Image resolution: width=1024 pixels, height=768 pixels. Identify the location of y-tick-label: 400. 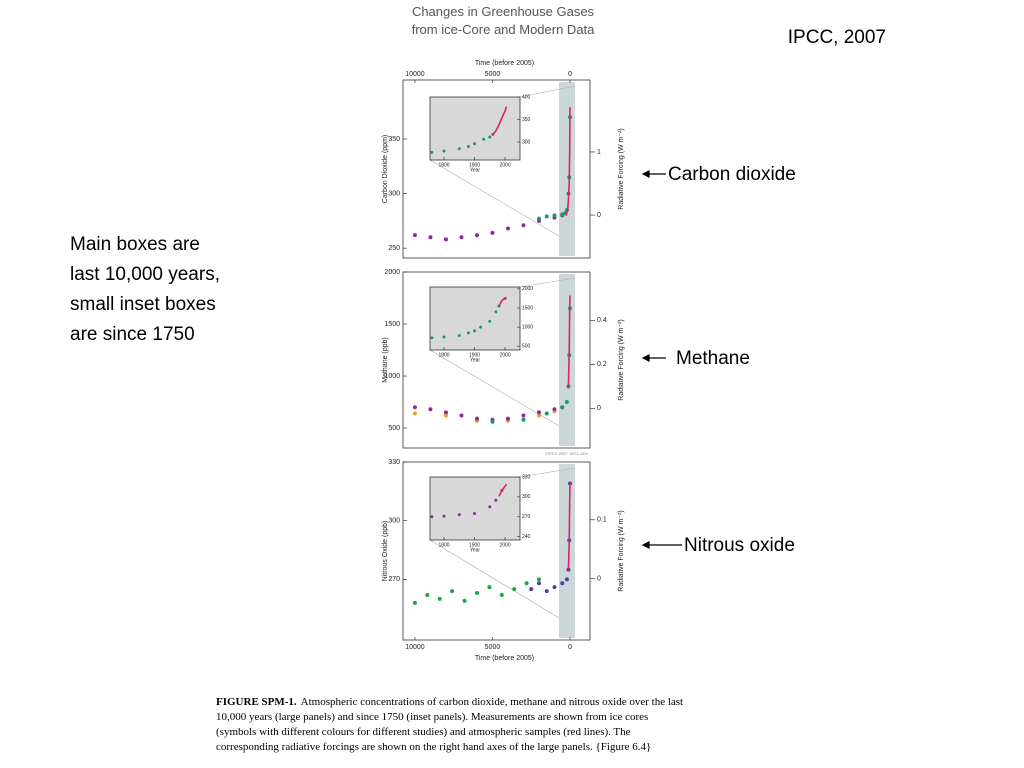
(526, 97).